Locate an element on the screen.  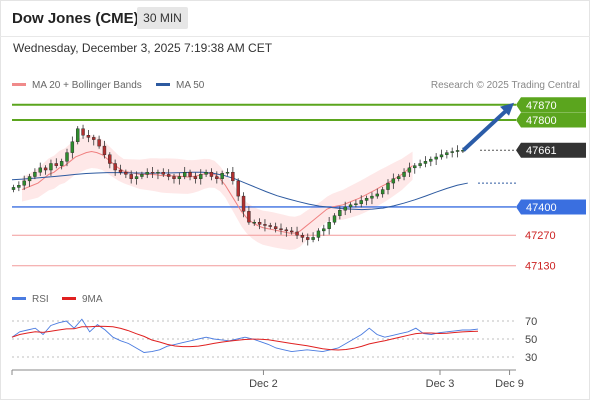
legend-ma50: MA 50 is located at coordinates (180, 85).